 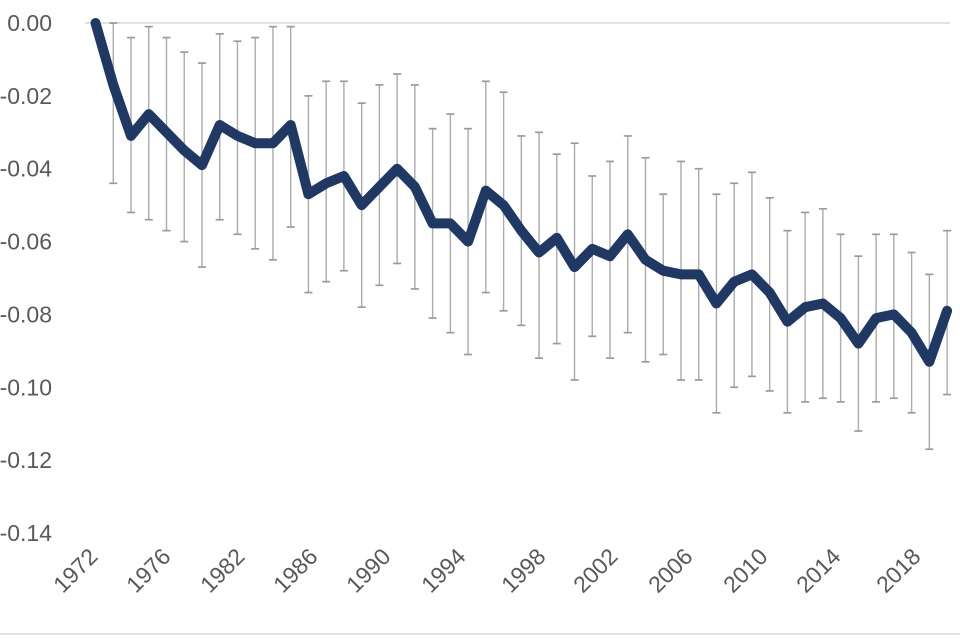 What do you see at coordinates (443, 570) in the screenshot?
I see `x-tick-label: 1994` at bounding box center [443, 570].